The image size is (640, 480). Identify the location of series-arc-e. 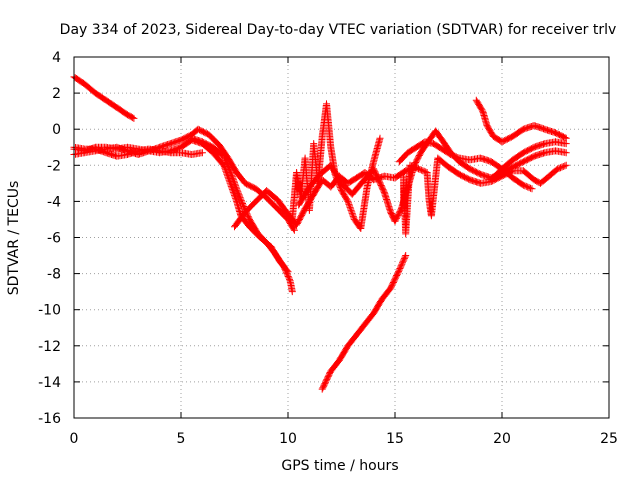
(242, 215).